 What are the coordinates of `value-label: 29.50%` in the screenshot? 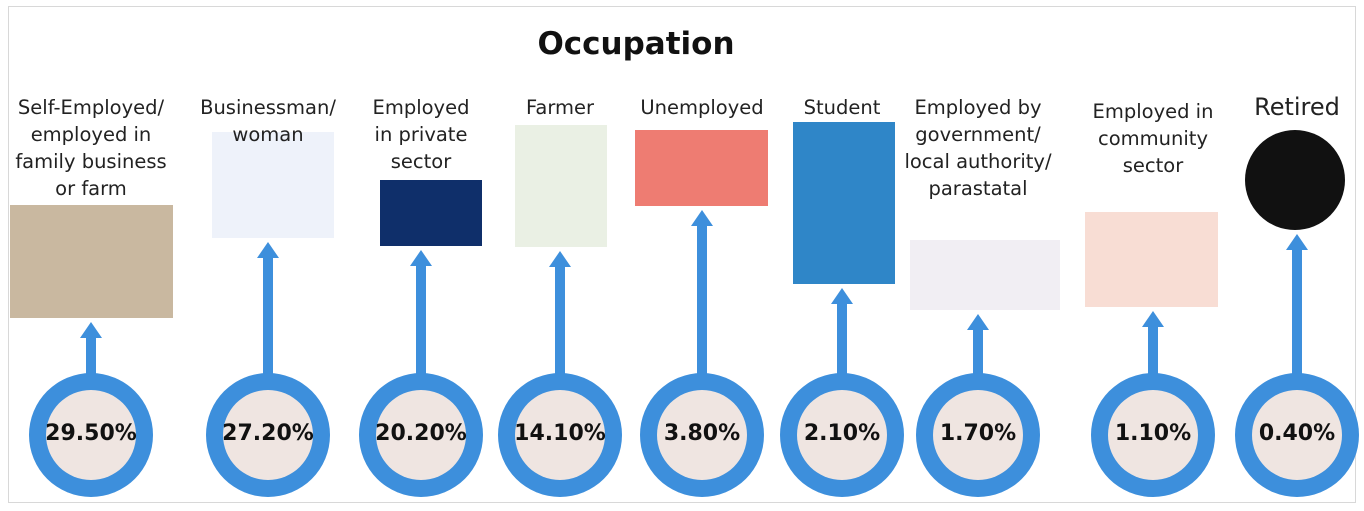 It's located at (91, 433).